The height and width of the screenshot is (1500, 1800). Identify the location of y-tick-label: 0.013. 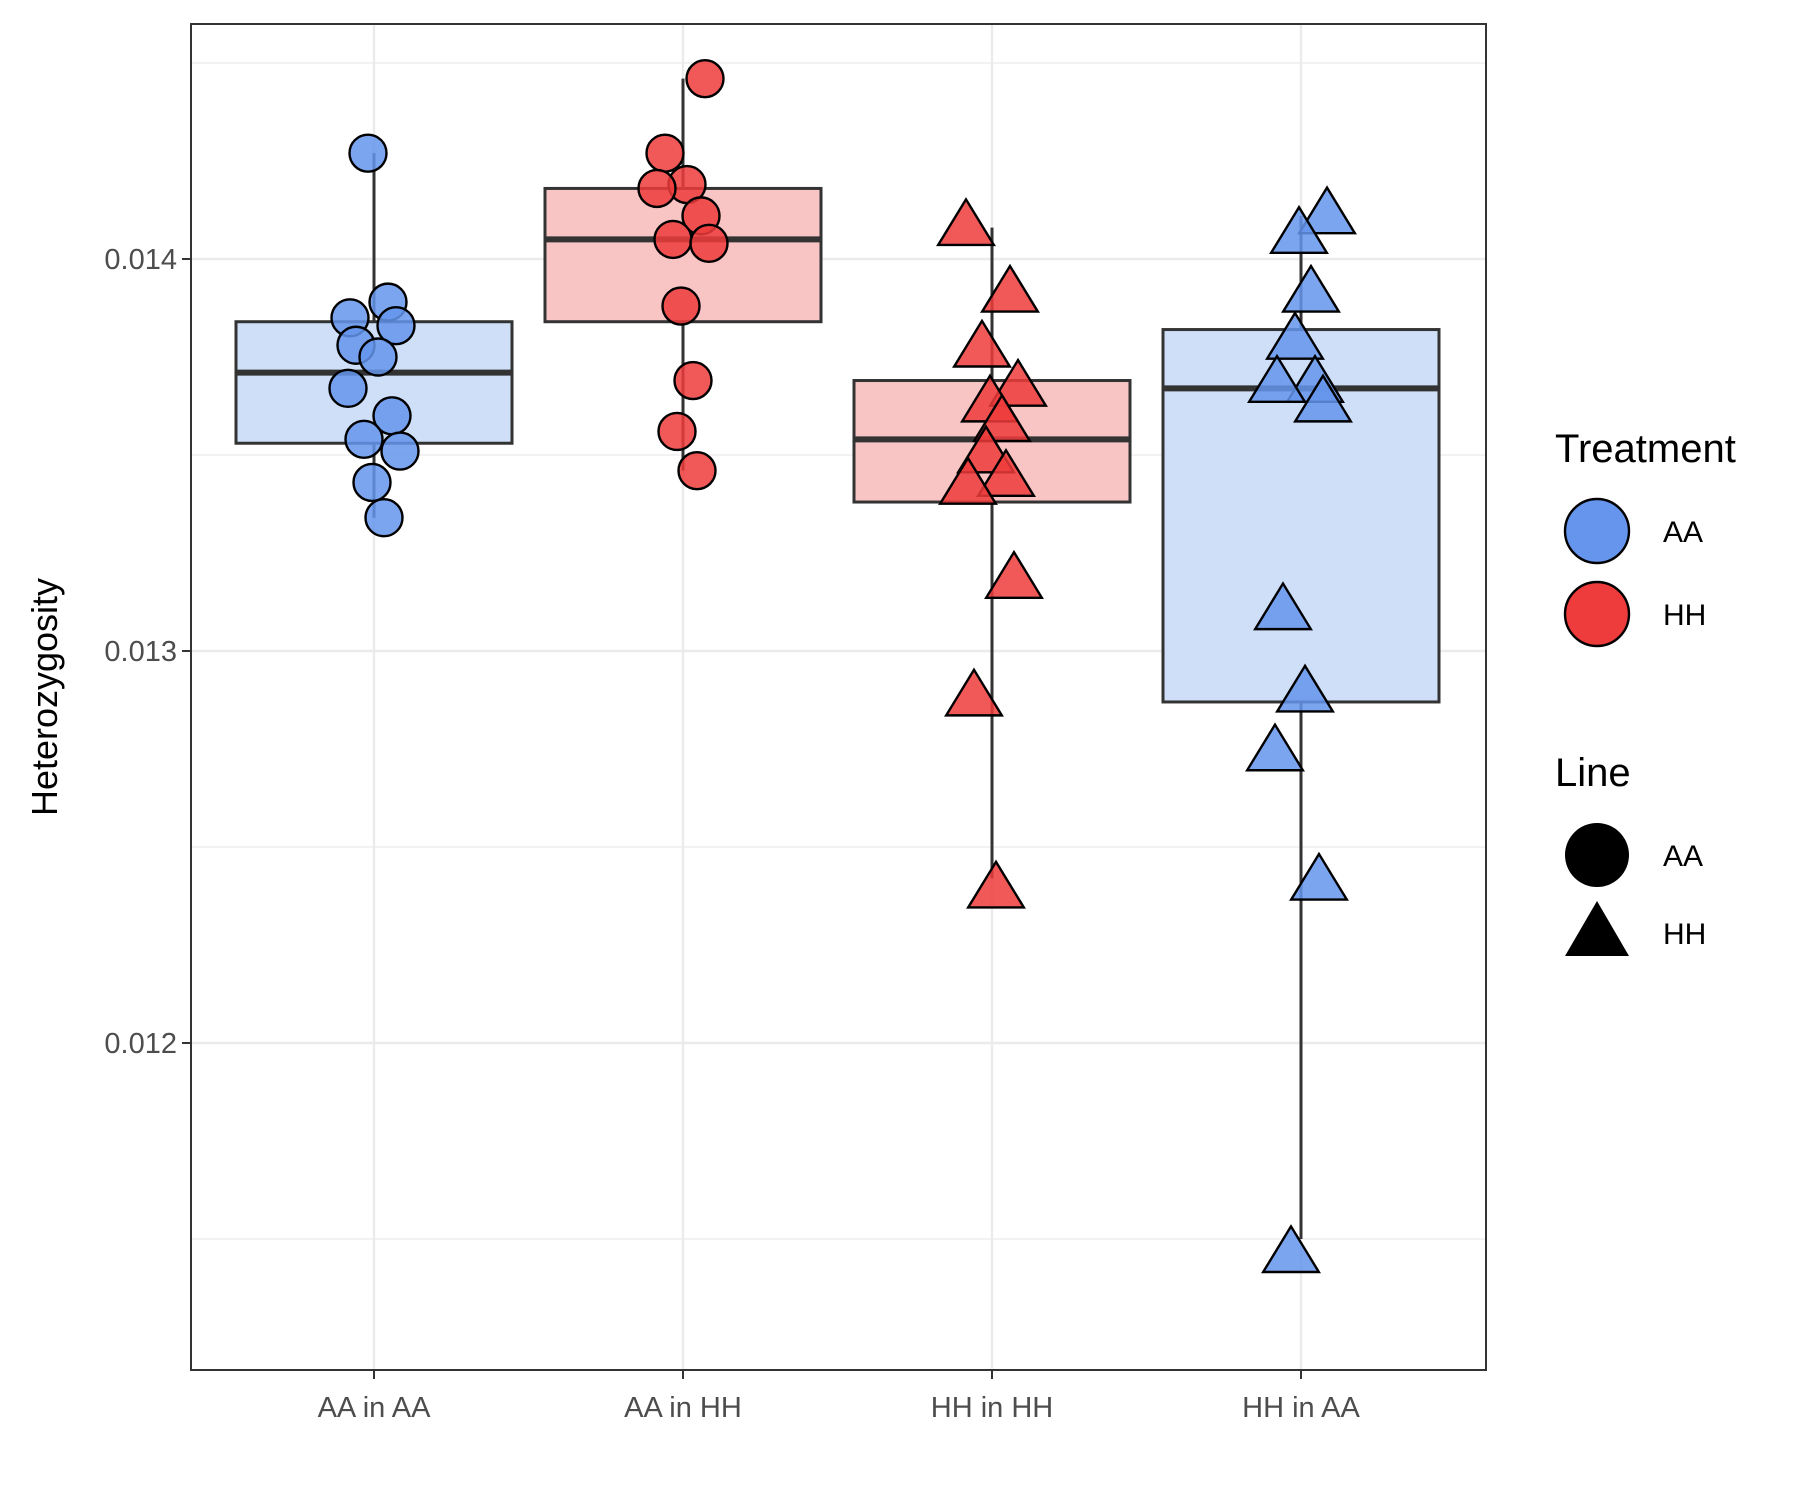
(140, 652).